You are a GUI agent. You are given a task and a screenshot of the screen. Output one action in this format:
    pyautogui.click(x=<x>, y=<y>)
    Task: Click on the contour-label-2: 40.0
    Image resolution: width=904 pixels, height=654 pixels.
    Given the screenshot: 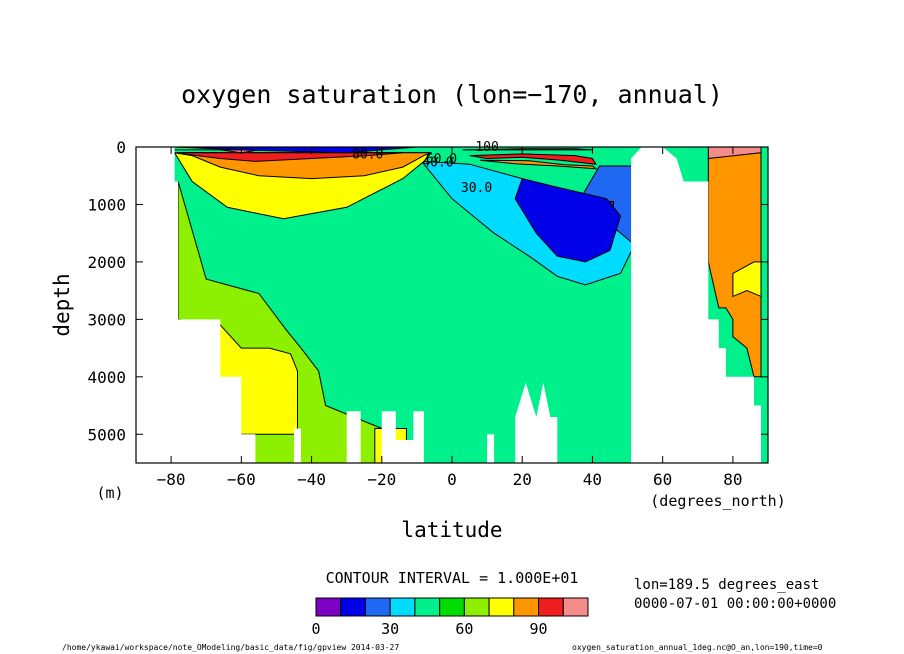 What is the action you would take?
    pyautogui.click(x=437, y=163)
    